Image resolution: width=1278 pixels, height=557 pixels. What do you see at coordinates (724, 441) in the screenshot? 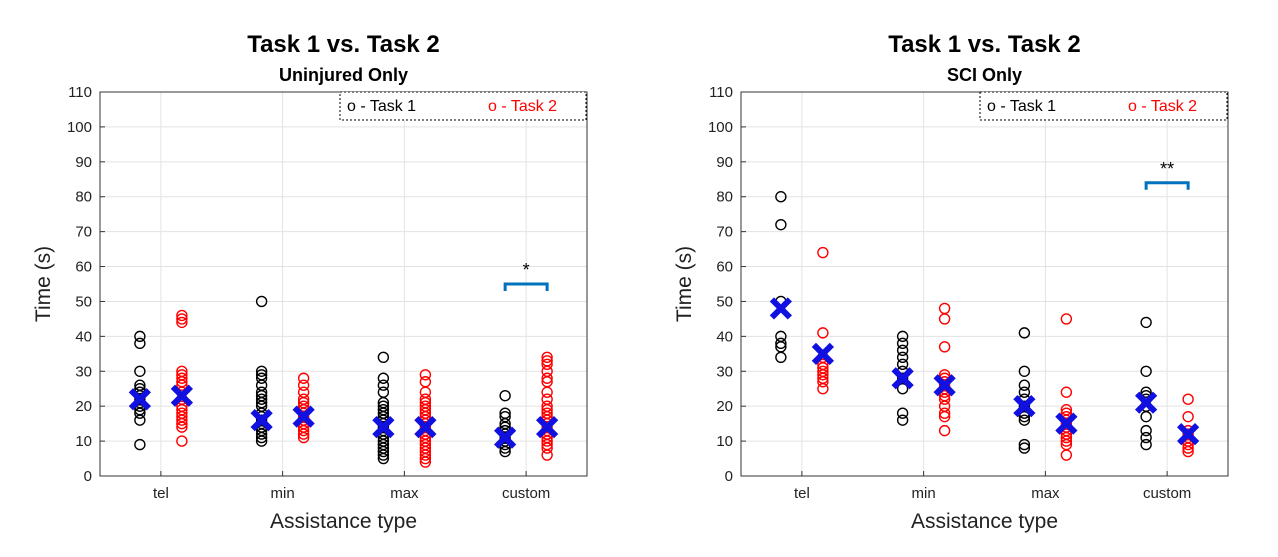
I see `y-tick-label: 10` at bounding box center [724, 441].